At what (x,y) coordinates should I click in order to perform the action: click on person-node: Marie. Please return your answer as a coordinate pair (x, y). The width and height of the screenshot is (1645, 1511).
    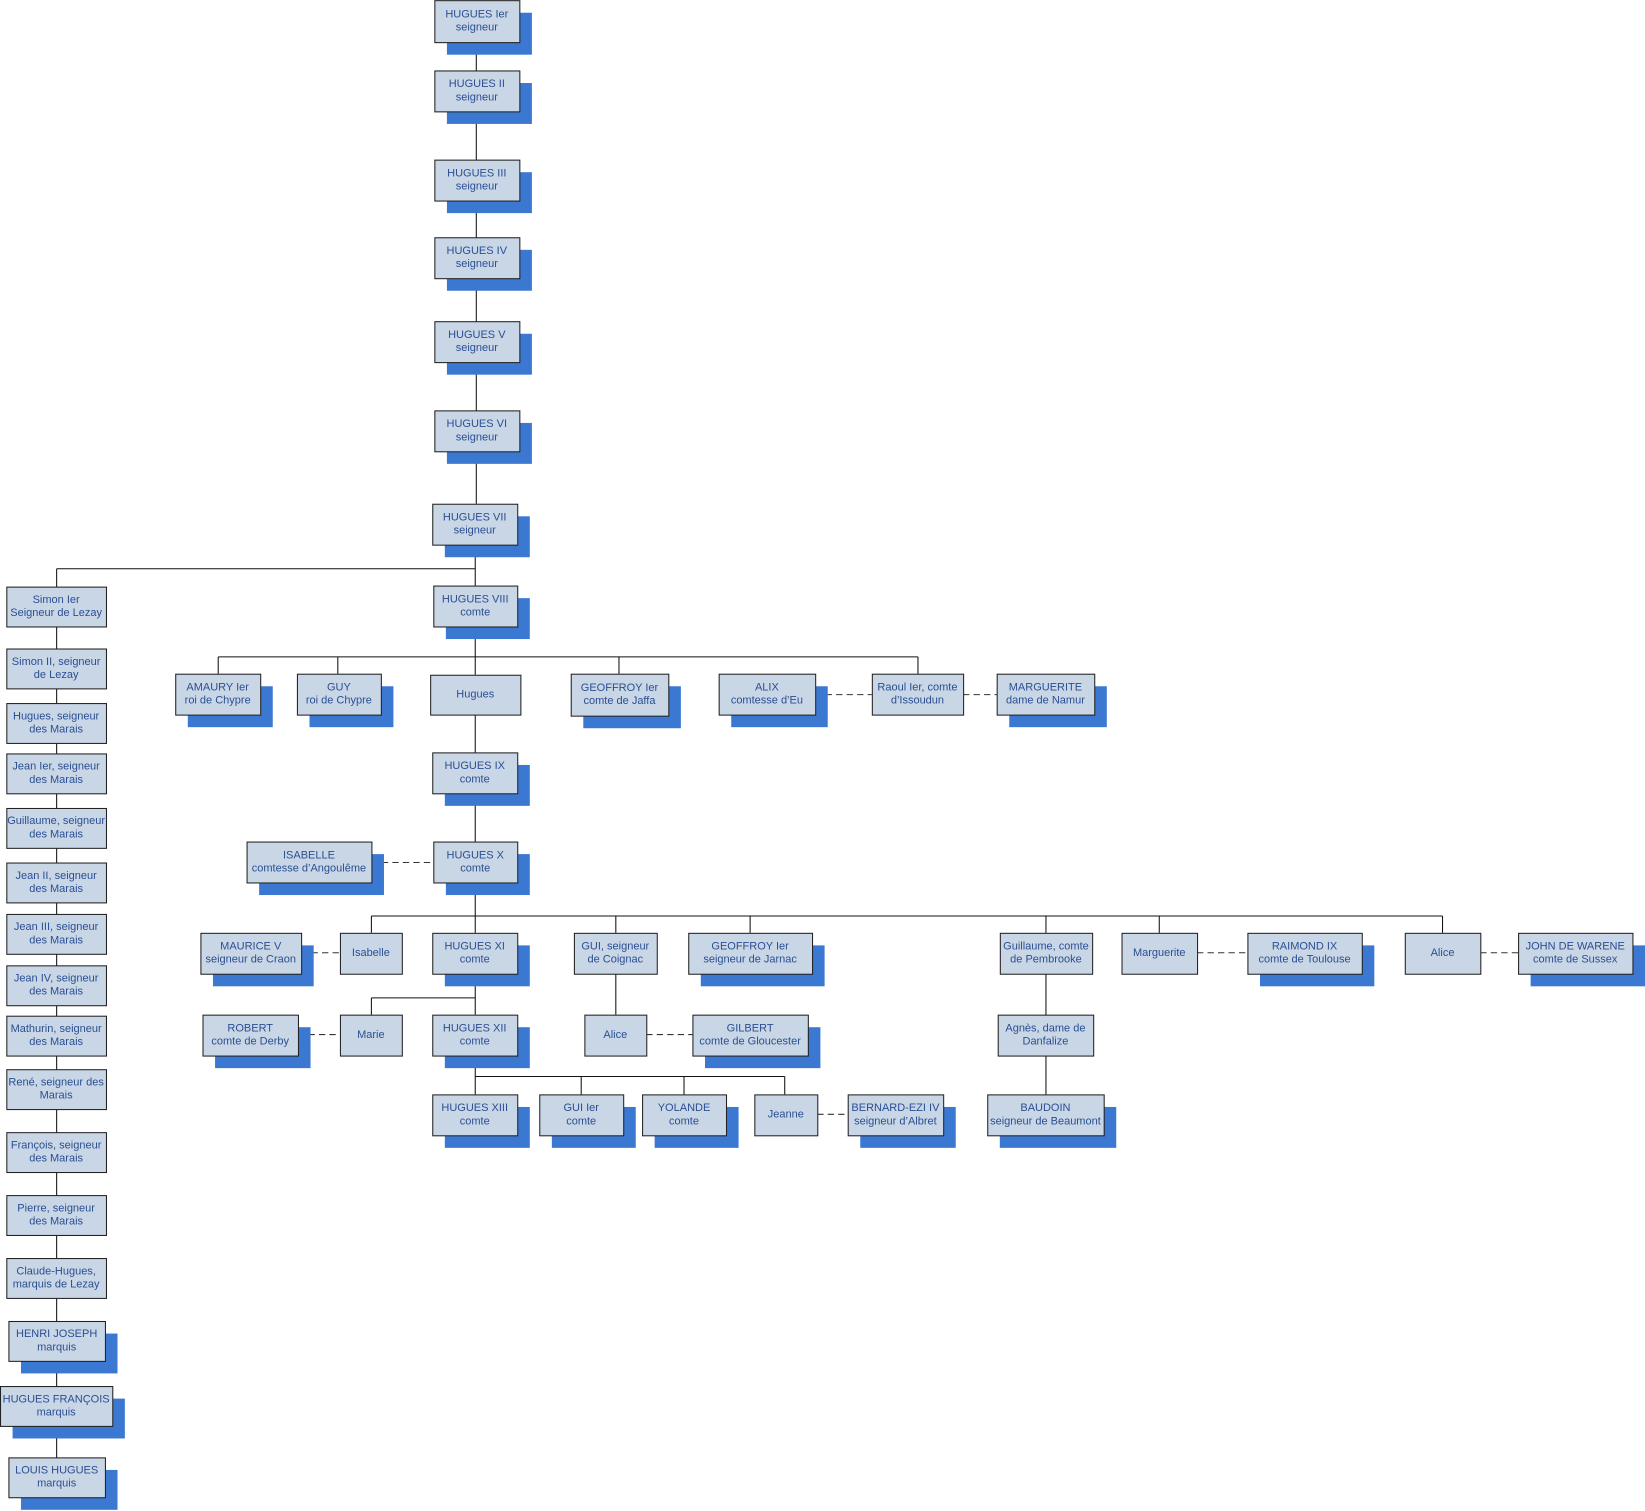
    Looking at the image, I should click on (371, 1035).